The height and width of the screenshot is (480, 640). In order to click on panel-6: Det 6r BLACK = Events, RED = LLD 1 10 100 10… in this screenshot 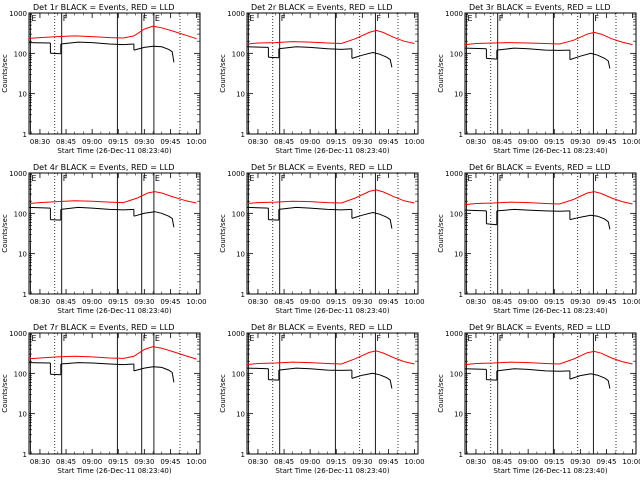, I will do `click(538, 239)`.